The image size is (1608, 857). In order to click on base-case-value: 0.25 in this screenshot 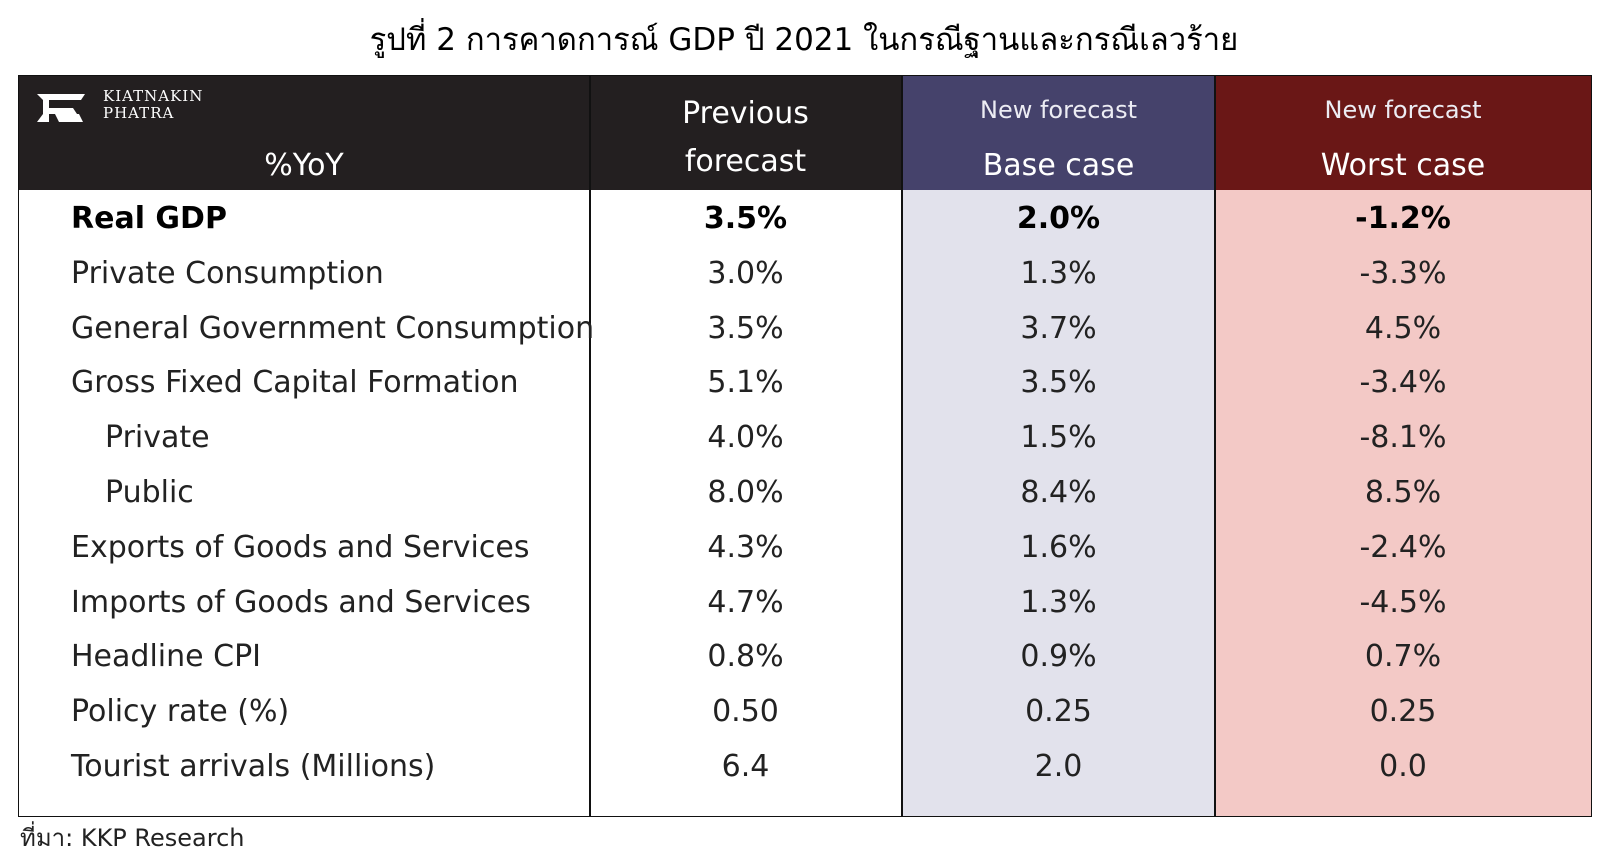, I will do `click(1058, 712)`.